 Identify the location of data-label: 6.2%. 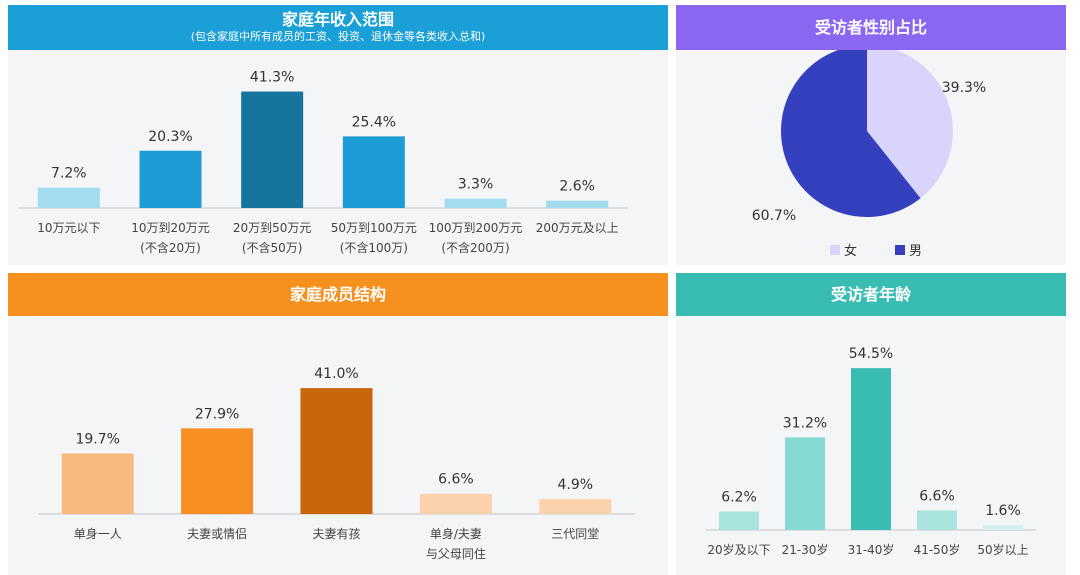
(739, 498).